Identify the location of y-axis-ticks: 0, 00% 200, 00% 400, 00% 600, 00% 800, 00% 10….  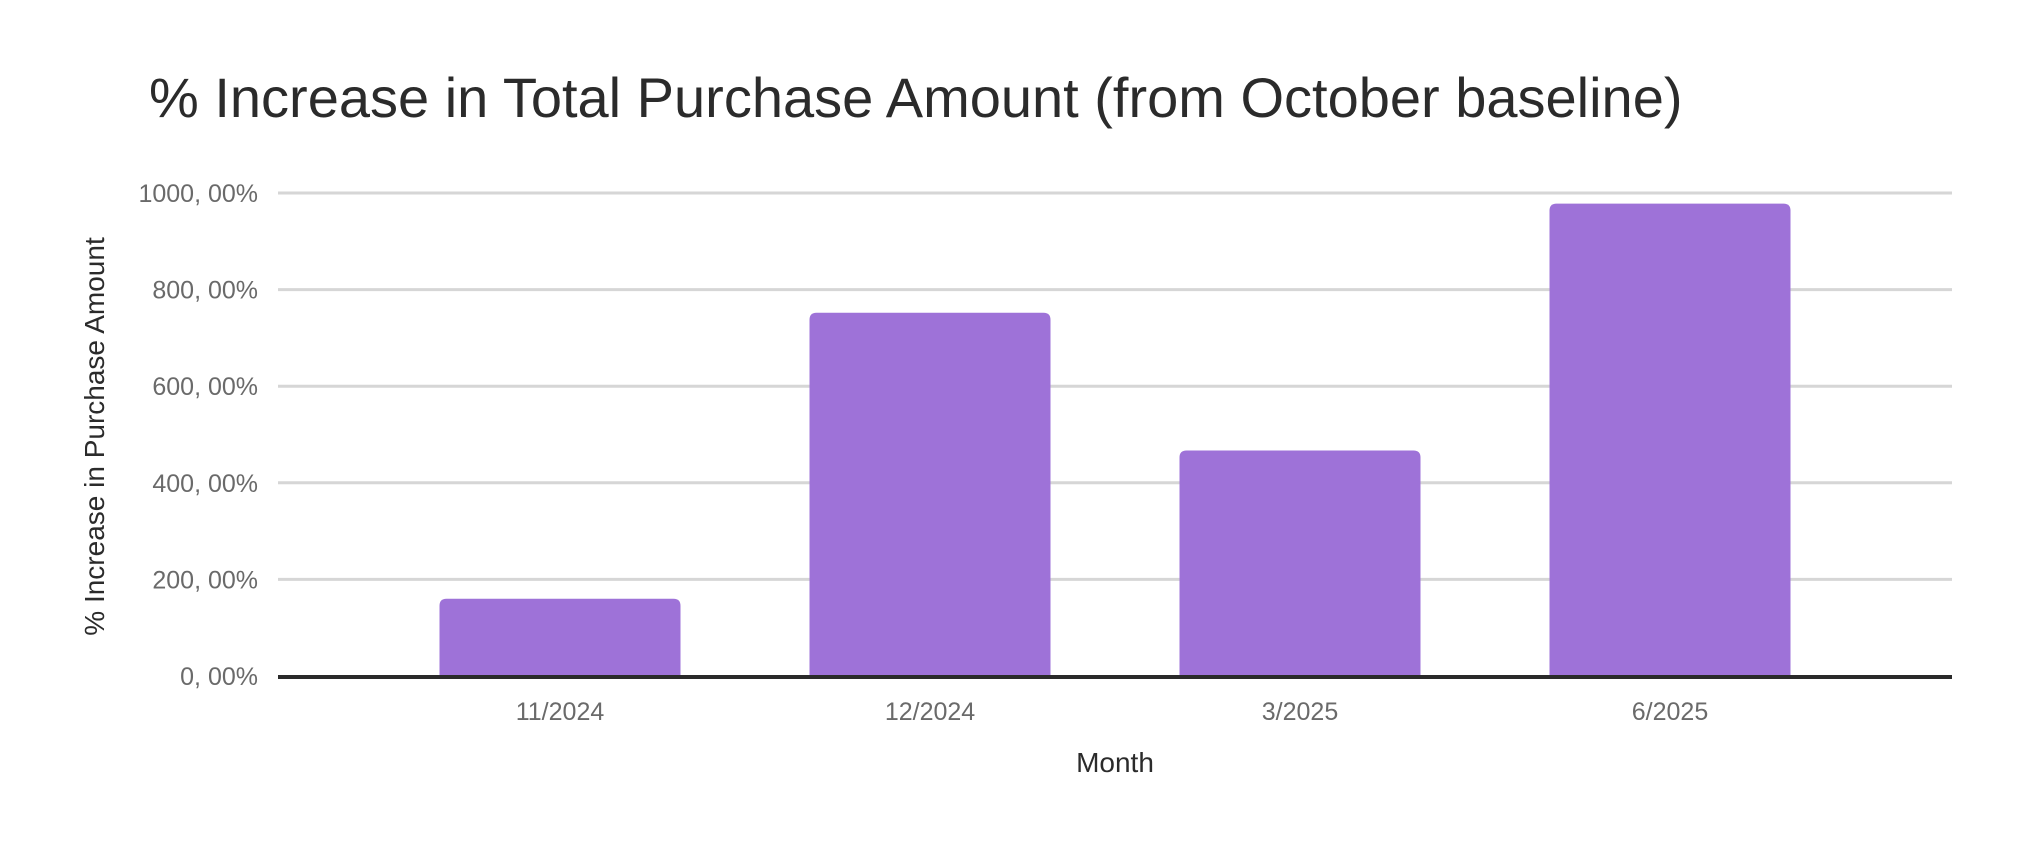
(198, 435).